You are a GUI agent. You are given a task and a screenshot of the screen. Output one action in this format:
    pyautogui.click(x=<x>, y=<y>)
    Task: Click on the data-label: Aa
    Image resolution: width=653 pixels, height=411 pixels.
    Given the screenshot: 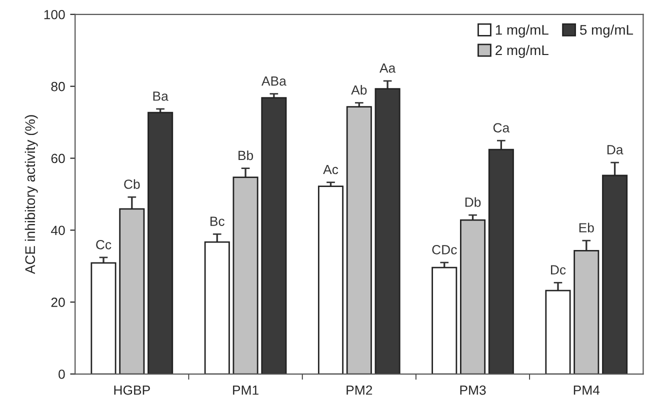 What is the action you would take?
    pyautogui.click(x=388, y=68)
    